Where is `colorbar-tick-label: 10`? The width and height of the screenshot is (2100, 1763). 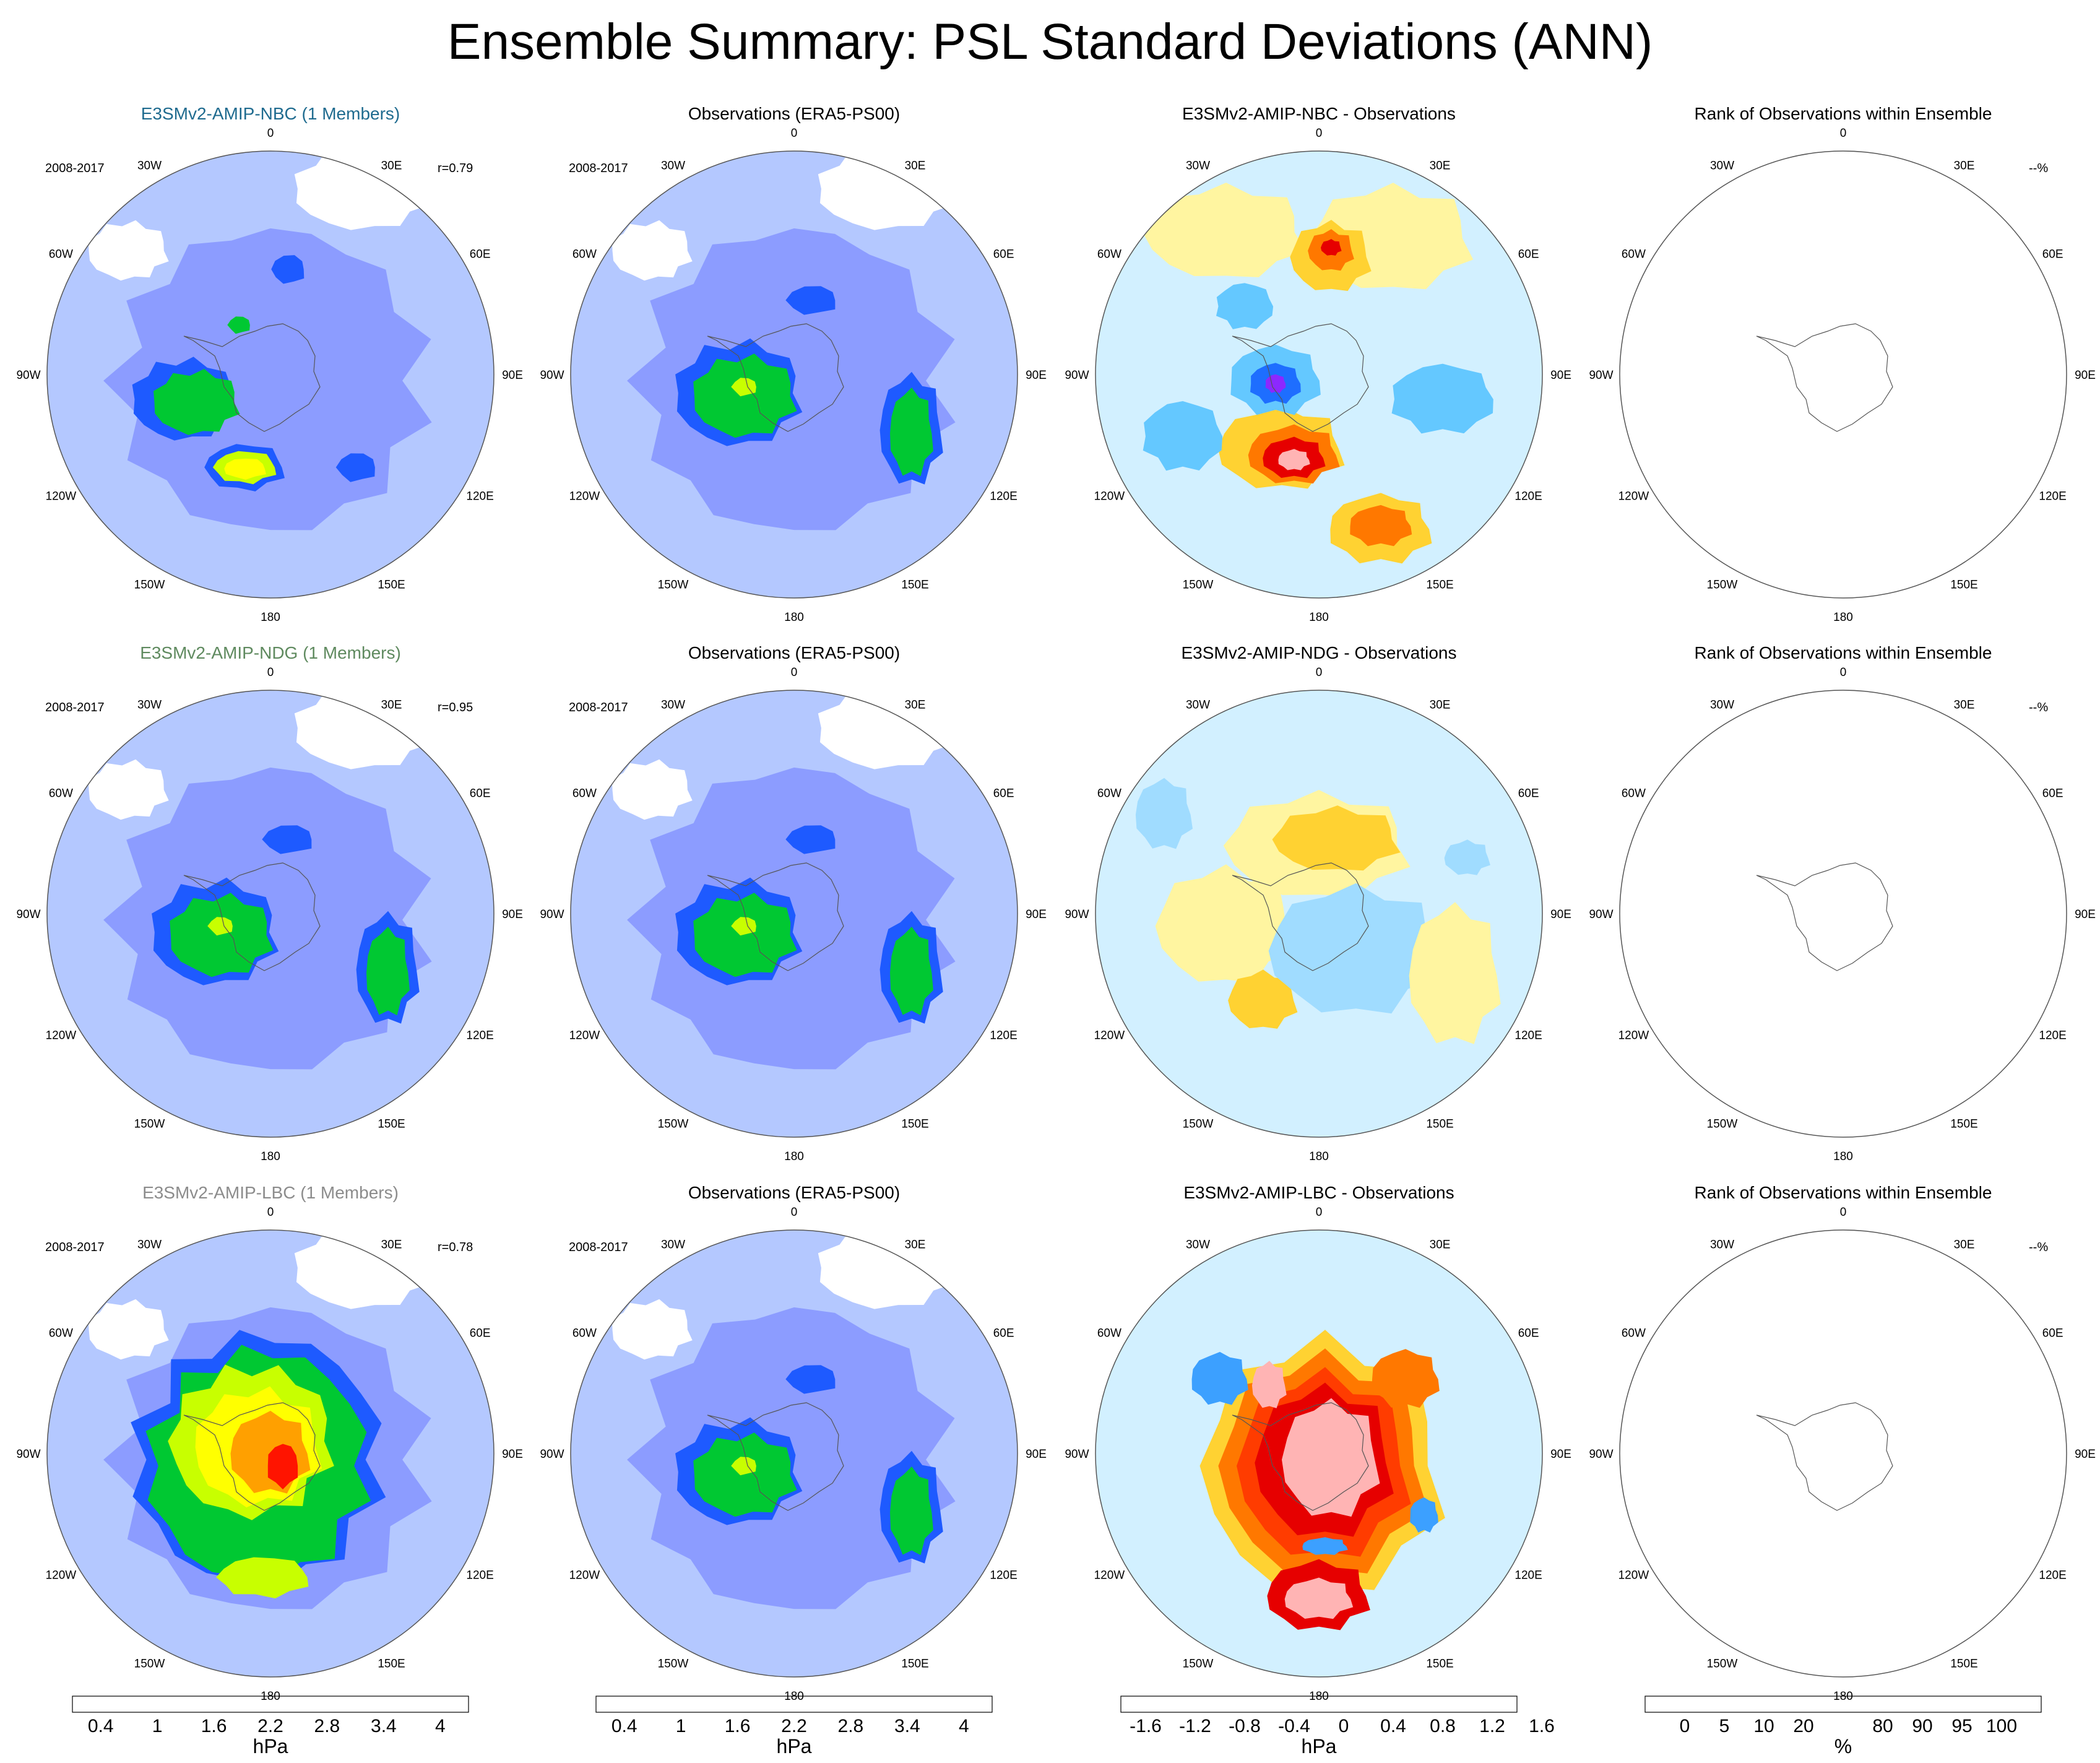 colorbar-tick-label: 10 is located at coordinates (1763, 1726).